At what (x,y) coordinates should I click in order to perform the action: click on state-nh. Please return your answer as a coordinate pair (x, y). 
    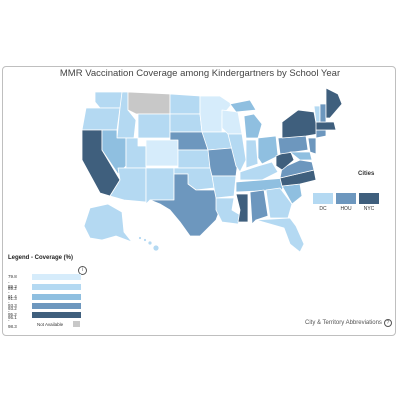
    Looking at the image, I should click on (323, 113).